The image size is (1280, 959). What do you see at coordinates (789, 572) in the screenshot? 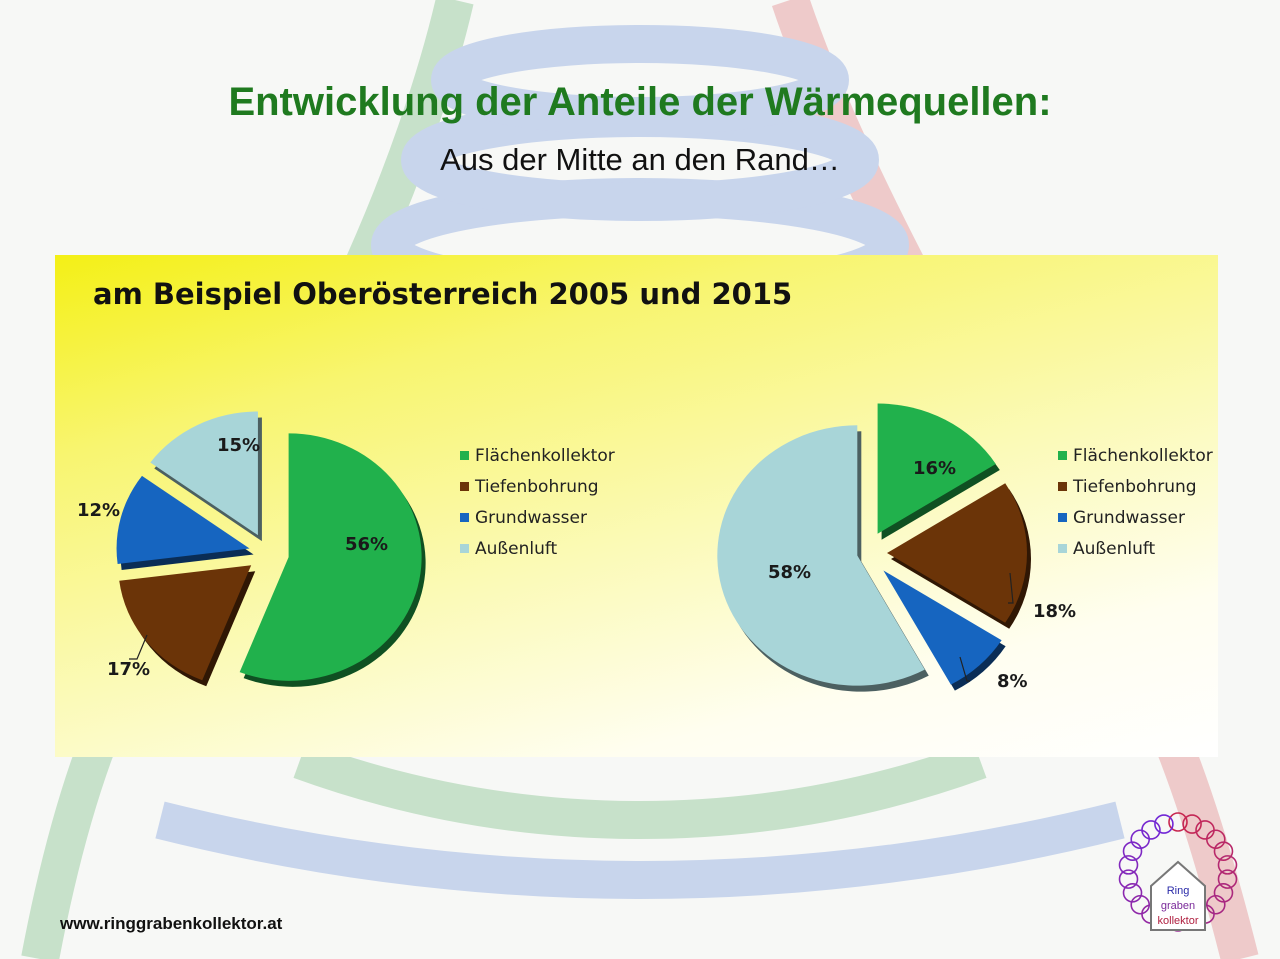
I see `data-label: 58%` at bounding box center [789, 572].